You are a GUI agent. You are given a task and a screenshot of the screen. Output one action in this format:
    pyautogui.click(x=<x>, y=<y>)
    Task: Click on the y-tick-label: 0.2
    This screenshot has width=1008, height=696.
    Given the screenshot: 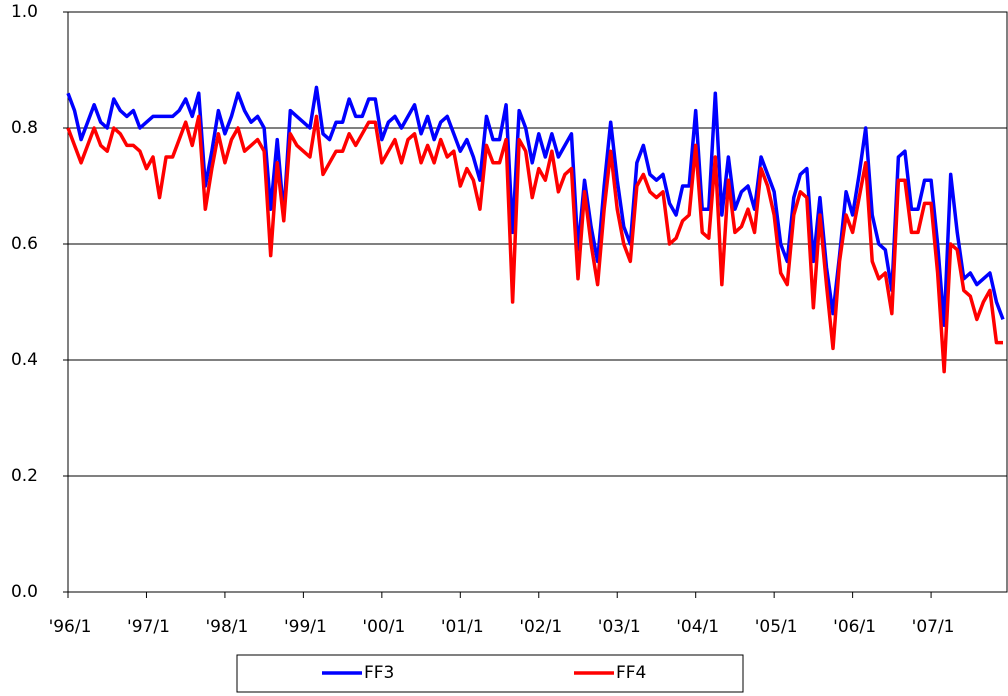 What is the action you would take?
    pyautogui.click(x=24, y=476)
    